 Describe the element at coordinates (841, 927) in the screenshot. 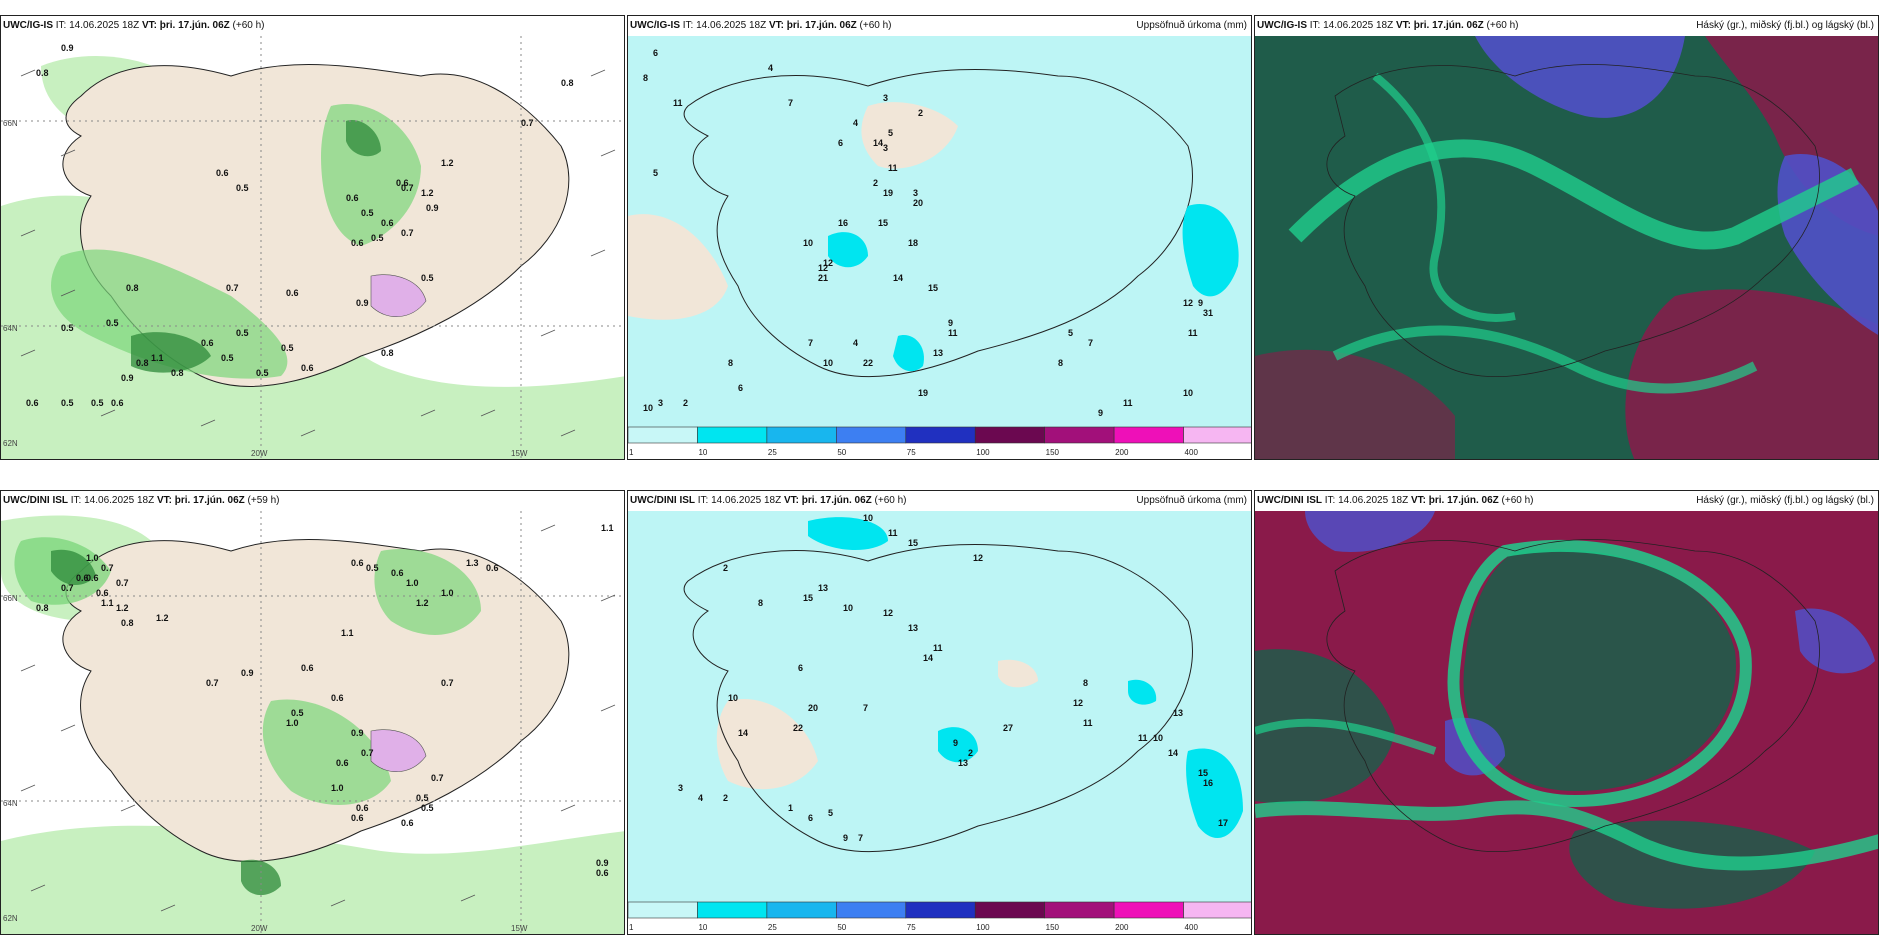

I see `legend-tick-label: 50` at that location.